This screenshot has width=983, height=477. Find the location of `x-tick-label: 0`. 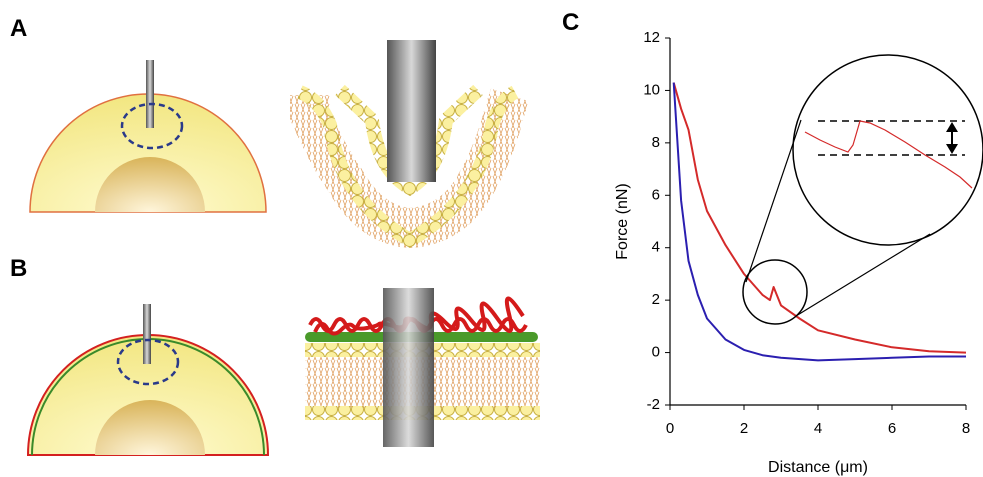

x-tick-label: 0 is located at coordinates (670, 428).